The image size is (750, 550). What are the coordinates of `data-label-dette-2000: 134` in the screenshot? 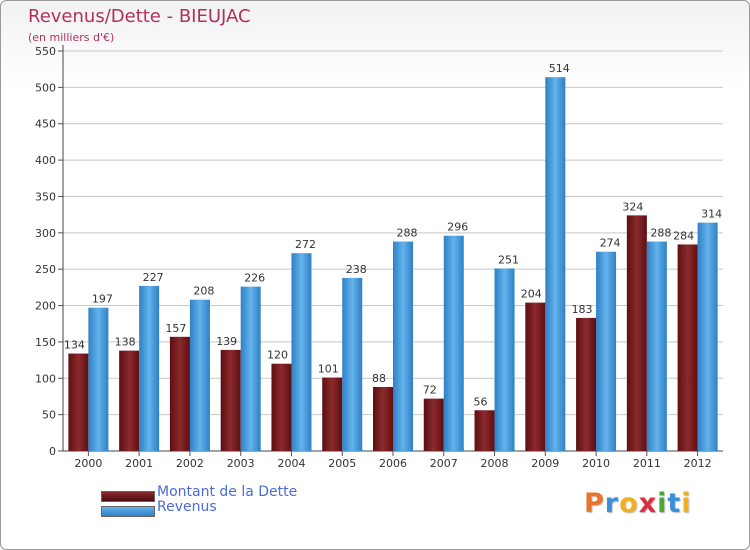 It's located at (74, 345).